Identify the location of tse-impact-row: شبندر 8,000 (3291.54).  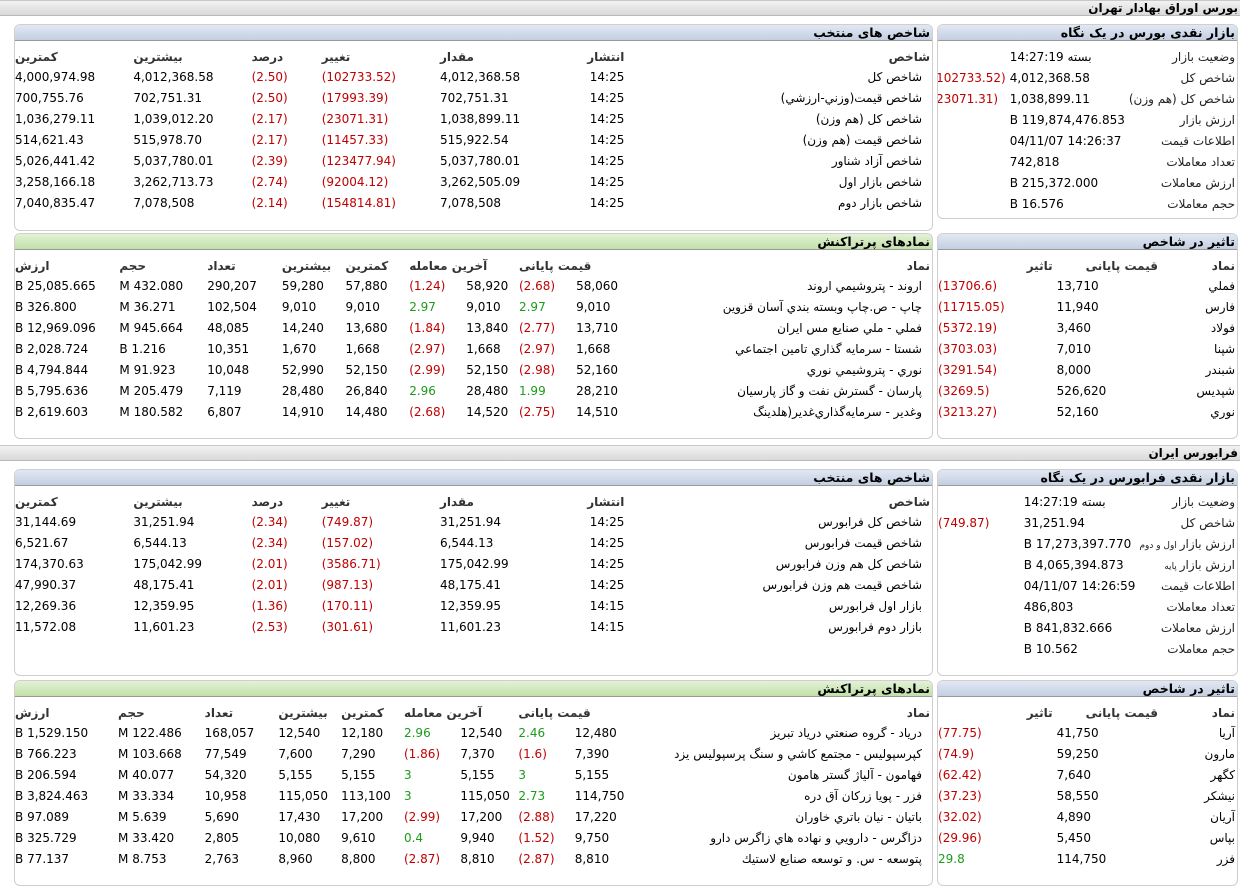
(1087, 369).